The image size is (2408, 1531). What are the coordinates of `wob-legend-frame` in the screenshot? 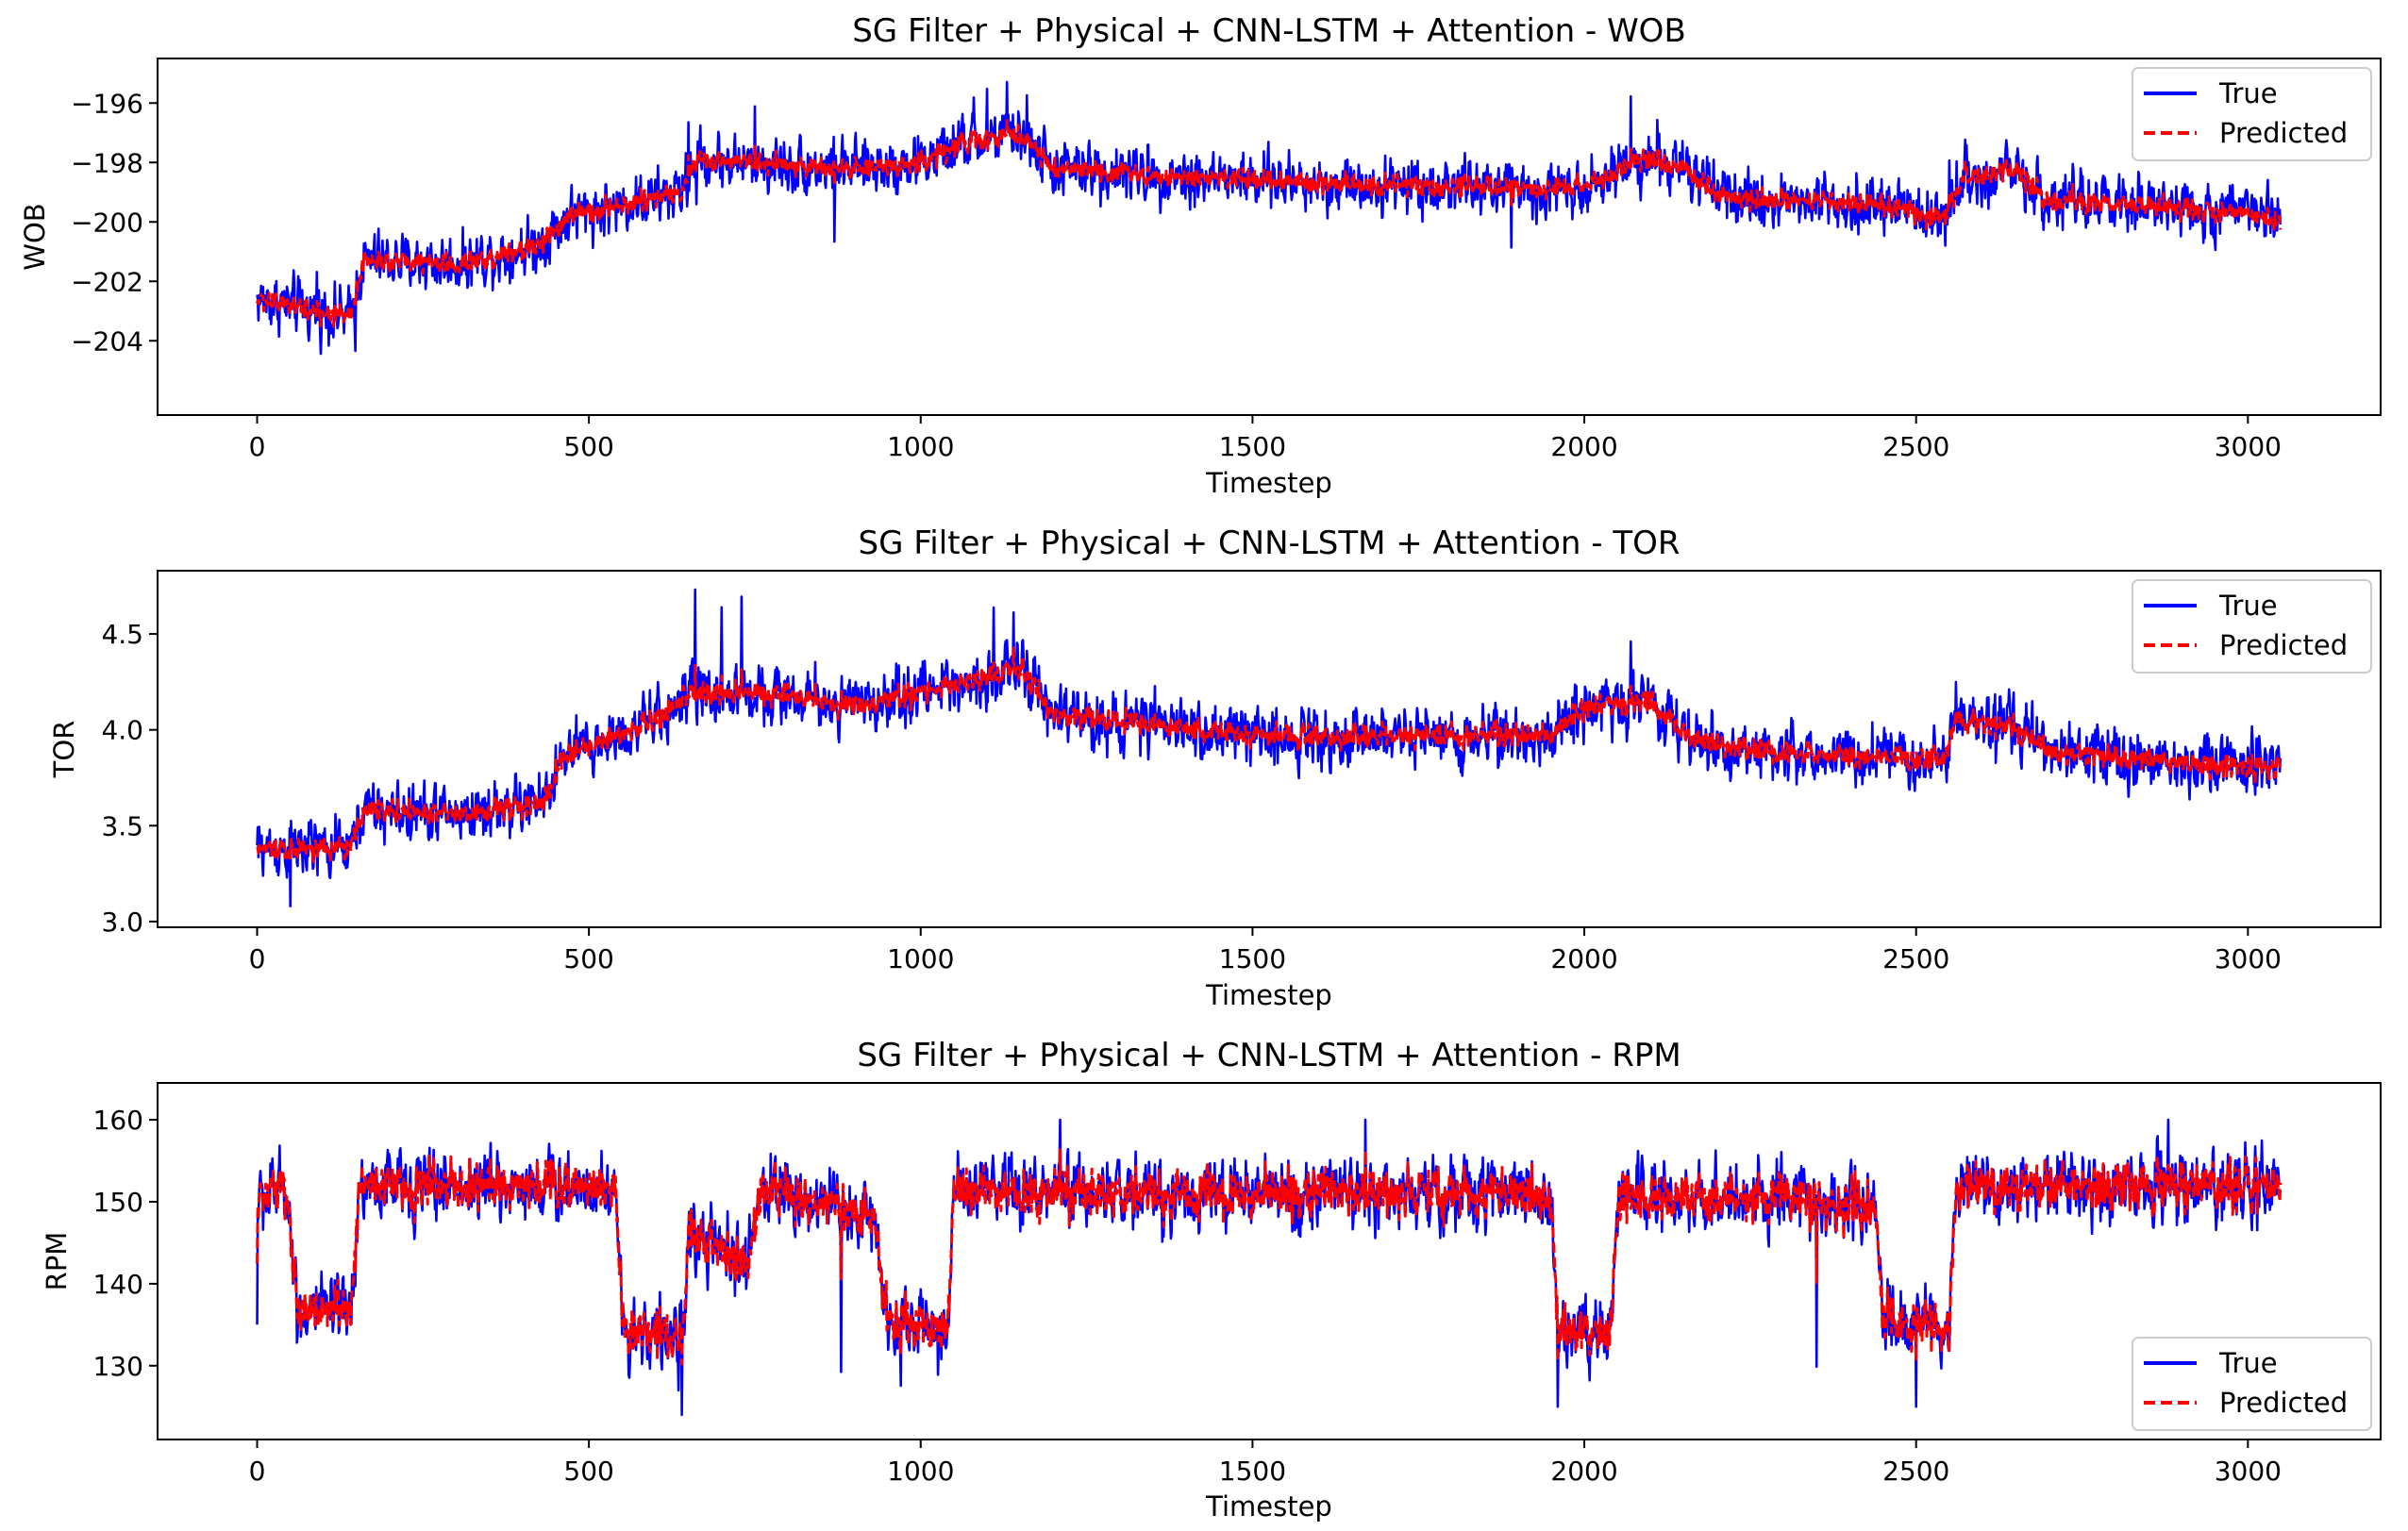 It's located at (2252, 114).